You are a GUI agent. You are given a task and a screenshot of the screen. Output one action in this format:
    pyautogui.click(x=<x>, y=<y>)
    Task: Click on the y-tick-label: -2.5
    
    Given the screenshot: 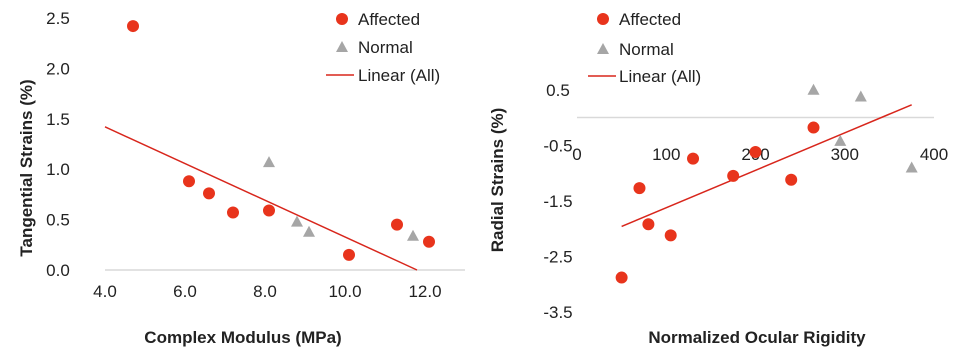 What is the action you would take?
    pyautogui.click(x=557, y=256)
    